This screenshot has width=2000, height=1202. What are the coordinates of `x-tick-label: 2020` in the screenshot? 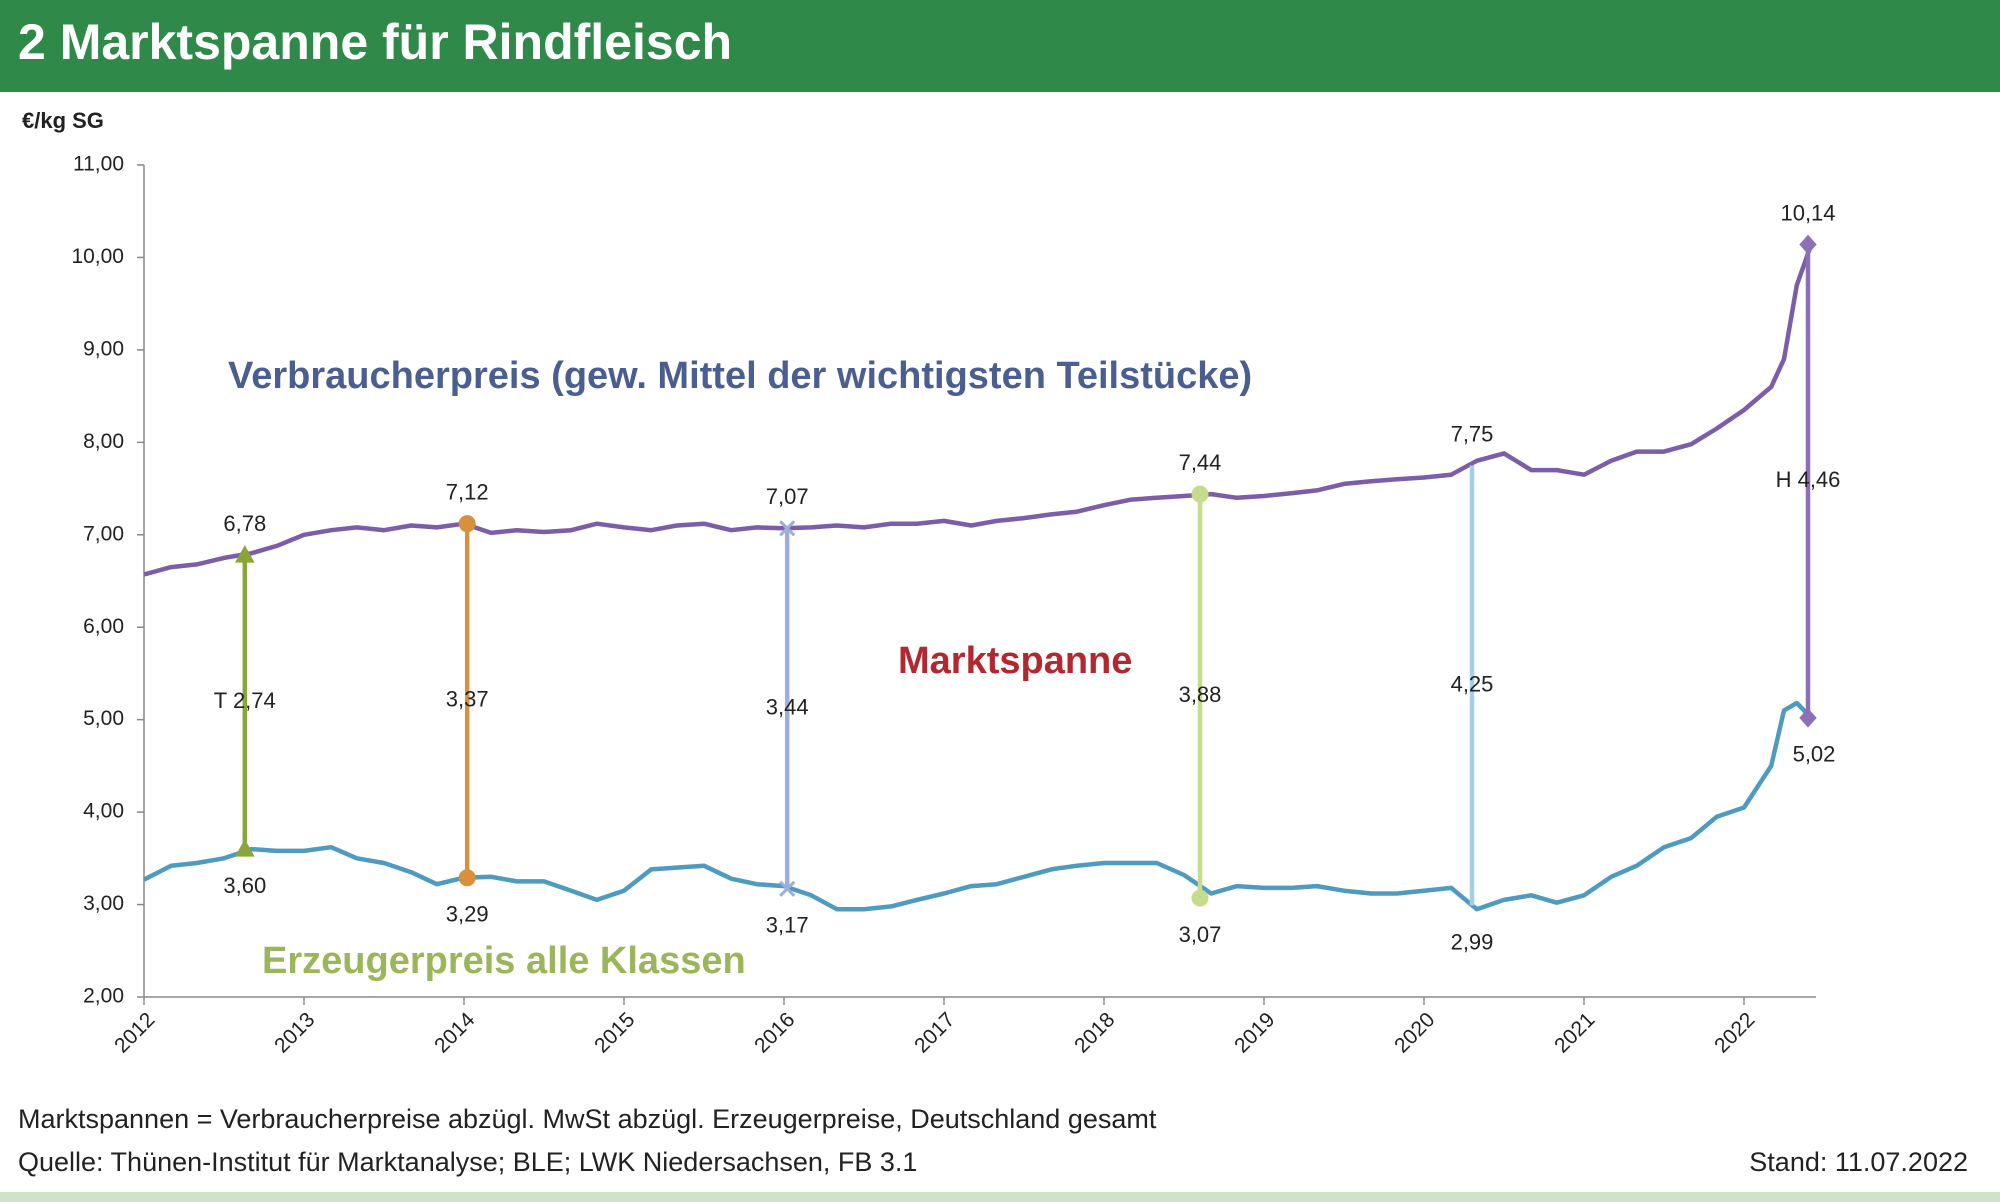 It's located at (1414, 1032).